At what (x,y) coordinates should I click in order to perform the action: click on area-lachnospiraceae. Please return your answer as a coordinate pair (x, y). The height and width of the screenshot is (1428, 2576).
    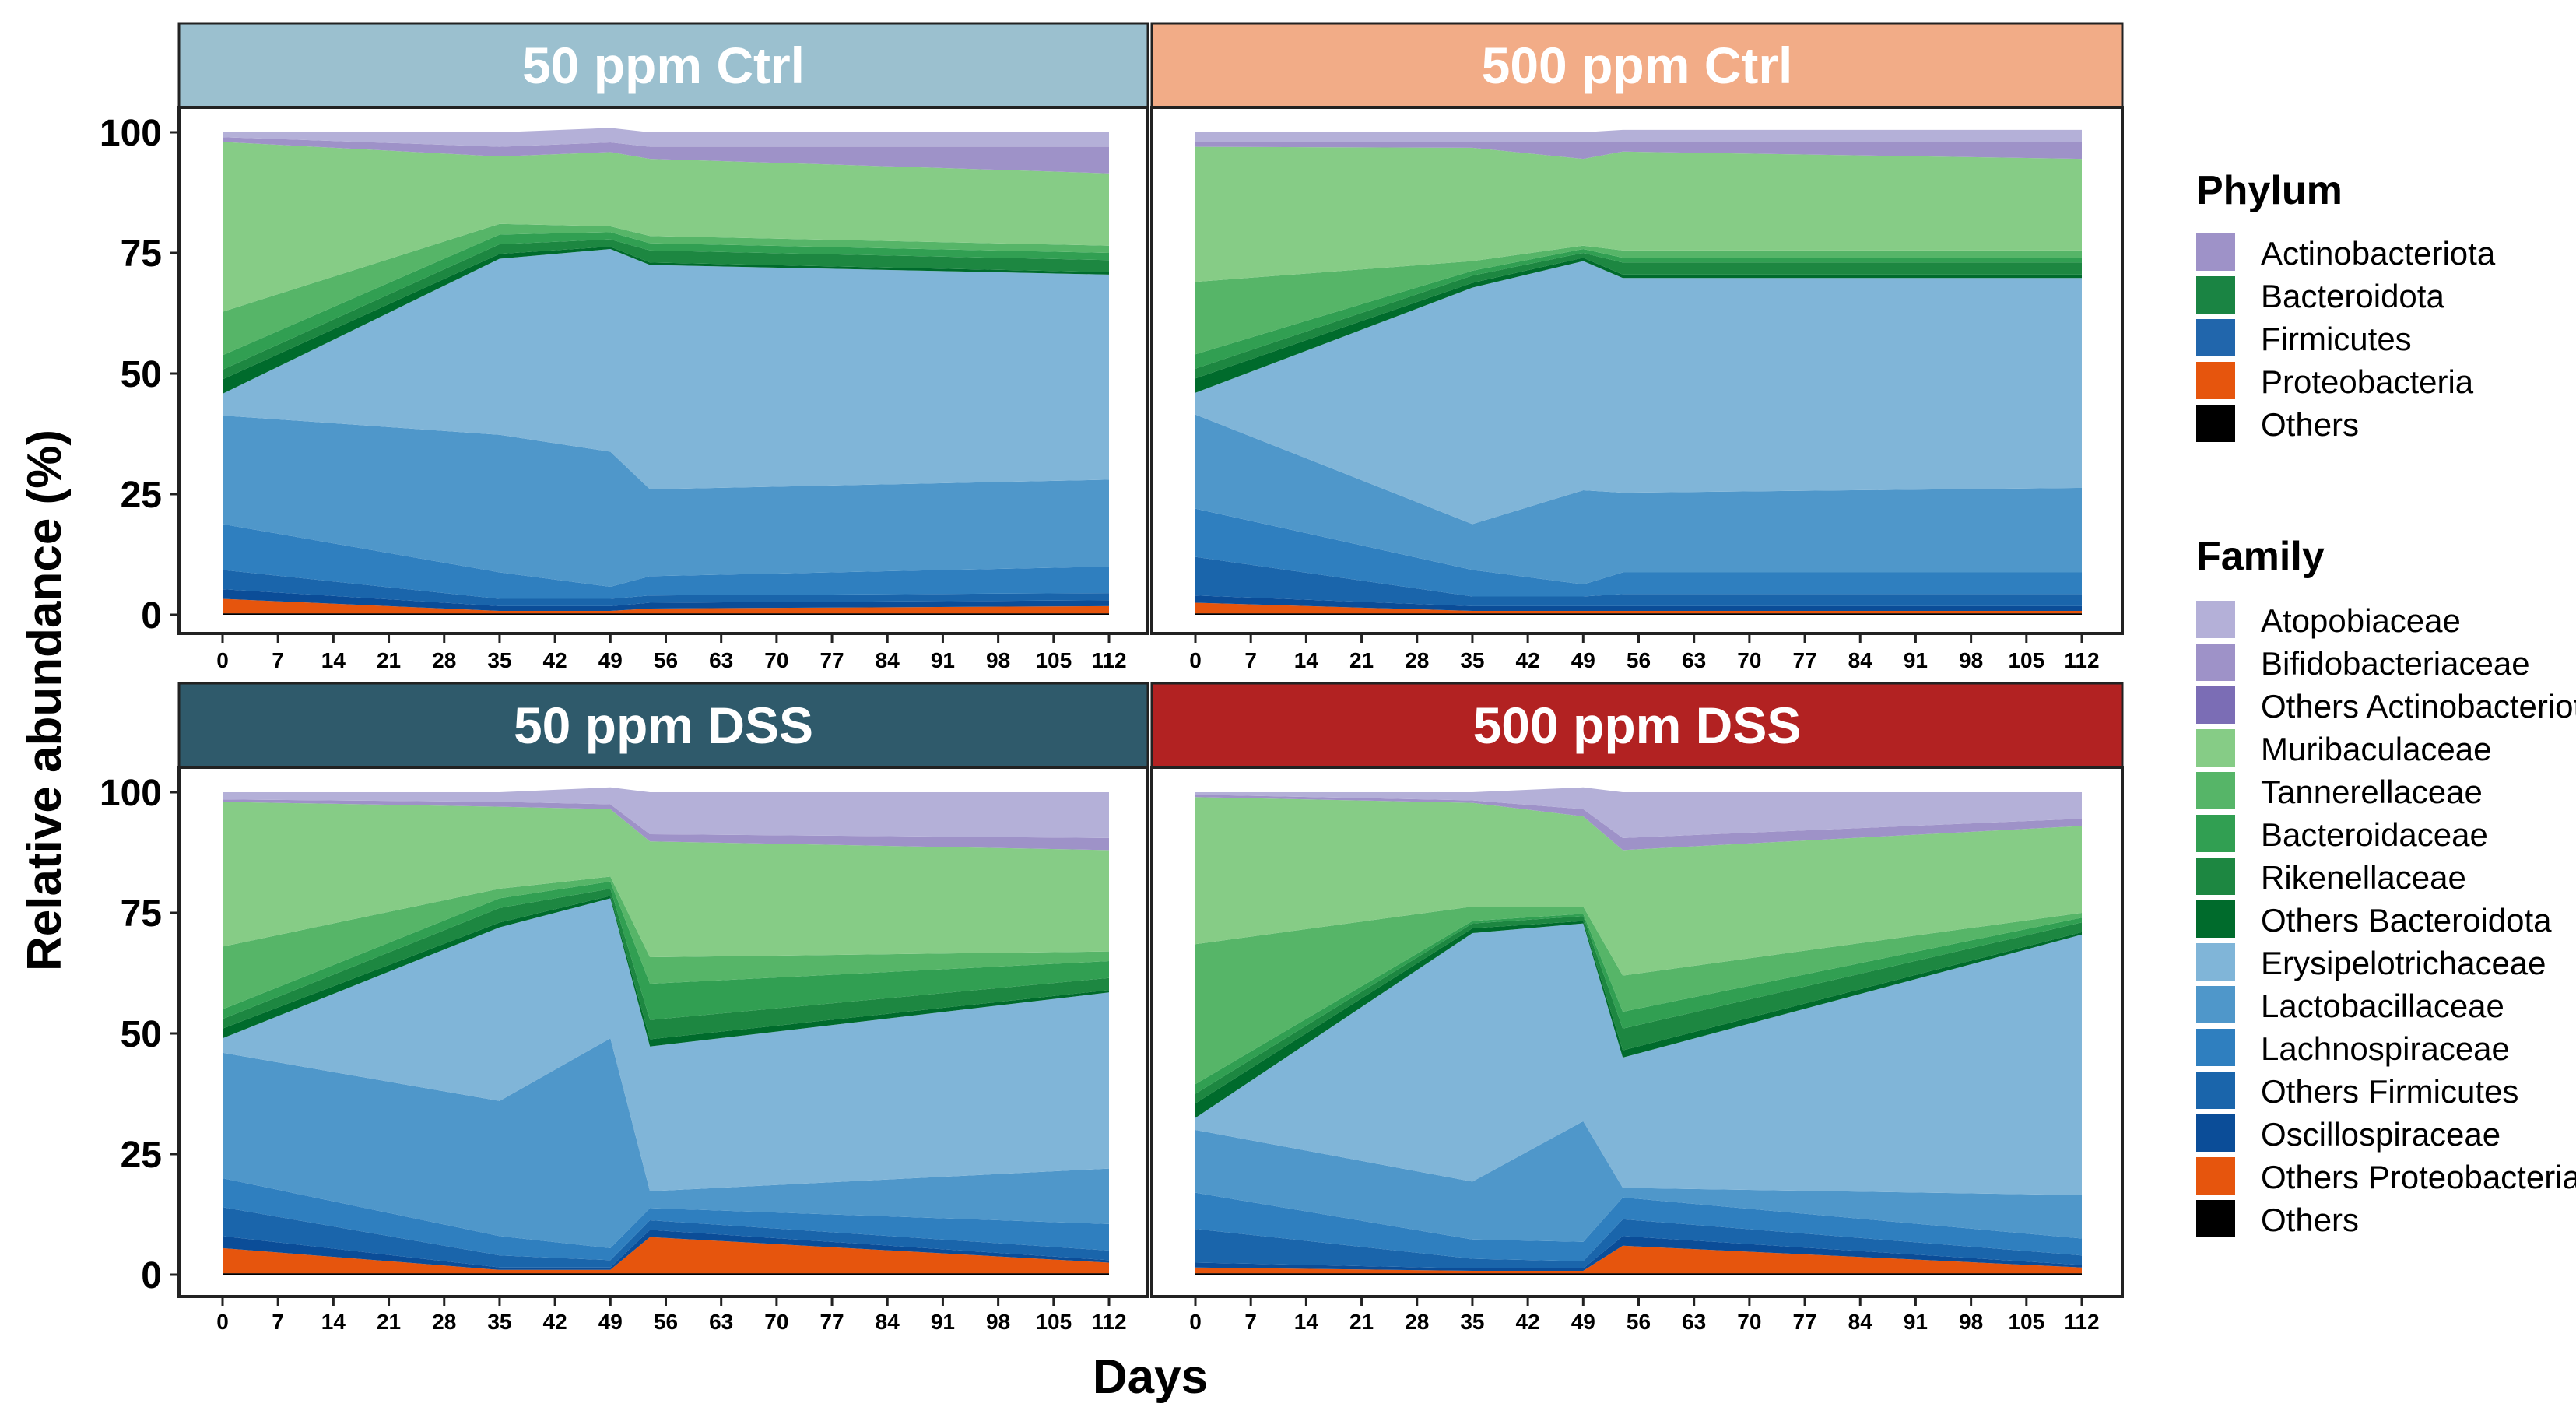
    Looking at the image, I should click on (666, 561).